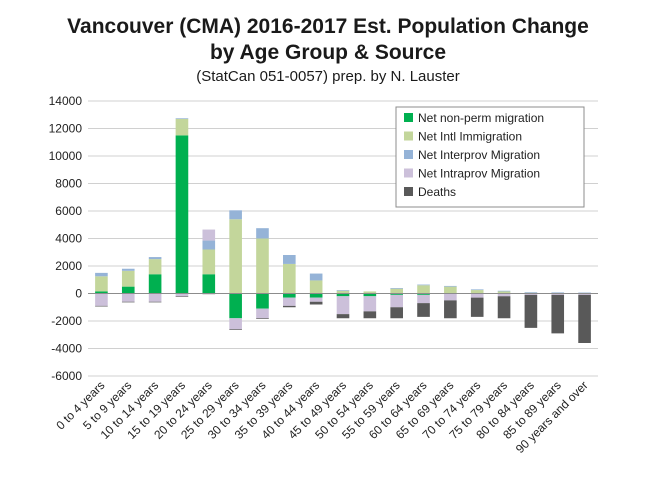 This screenshot has width=656, height=492. I want to click on legend-label: Net non-perm migration, so click(481, 118).